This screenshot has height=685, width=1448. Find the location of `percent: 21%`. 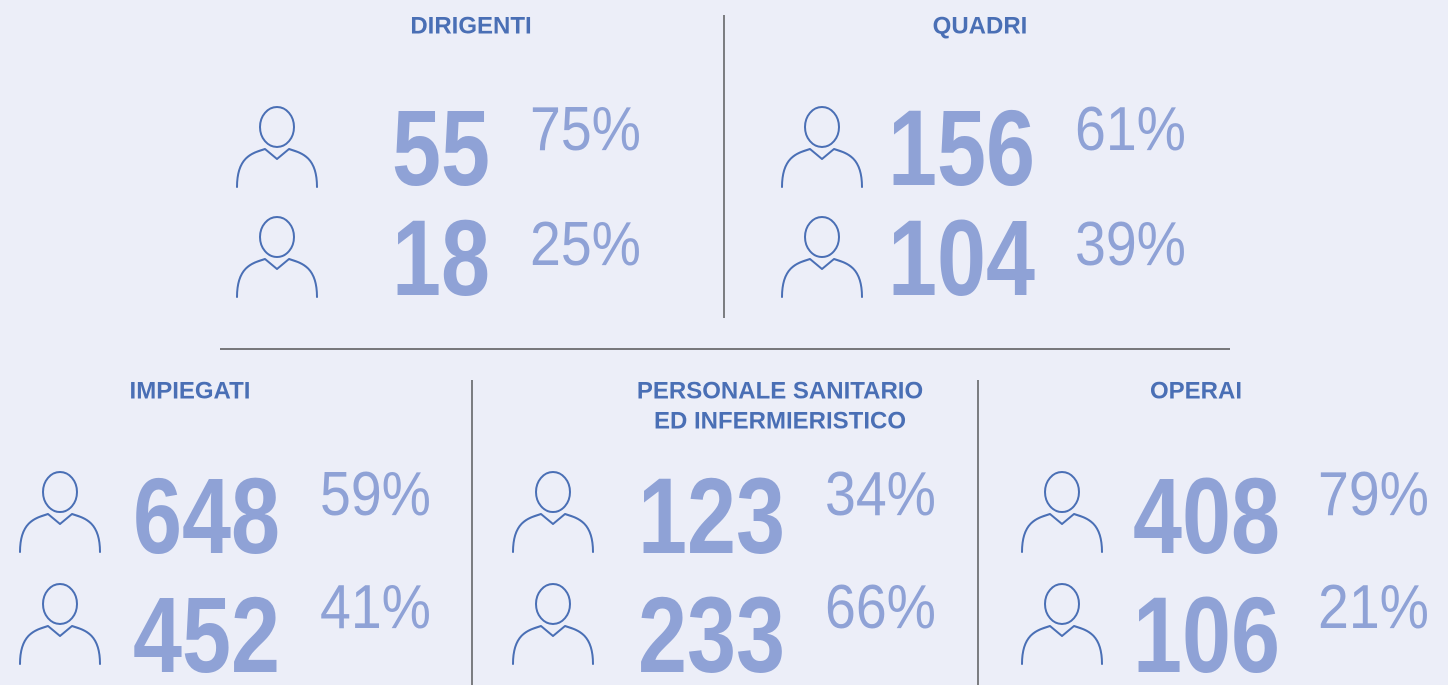

percent: 21% is located at coordinates (1373, 607).